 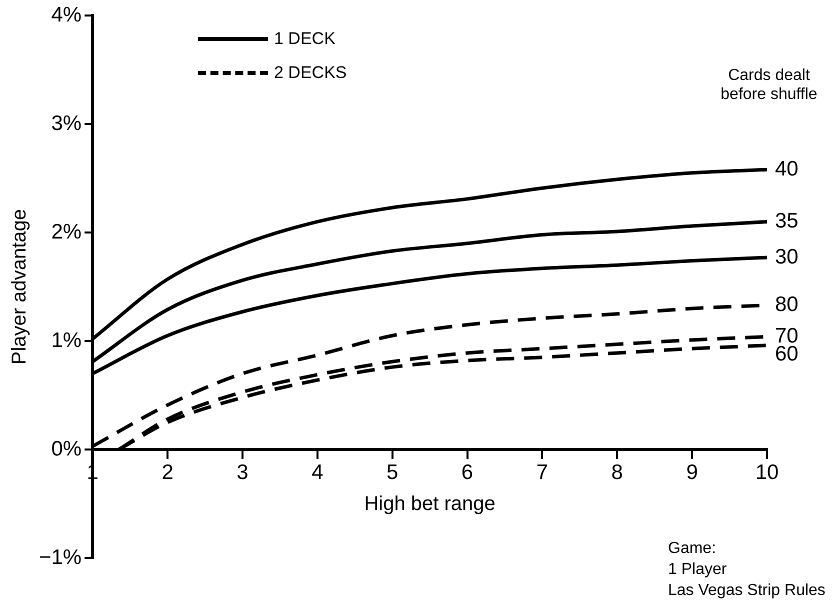 What do you see at coordinates (242, 472) in the screenshot?
I see `x-tick-label: 3` at bounding box center [242, 472].